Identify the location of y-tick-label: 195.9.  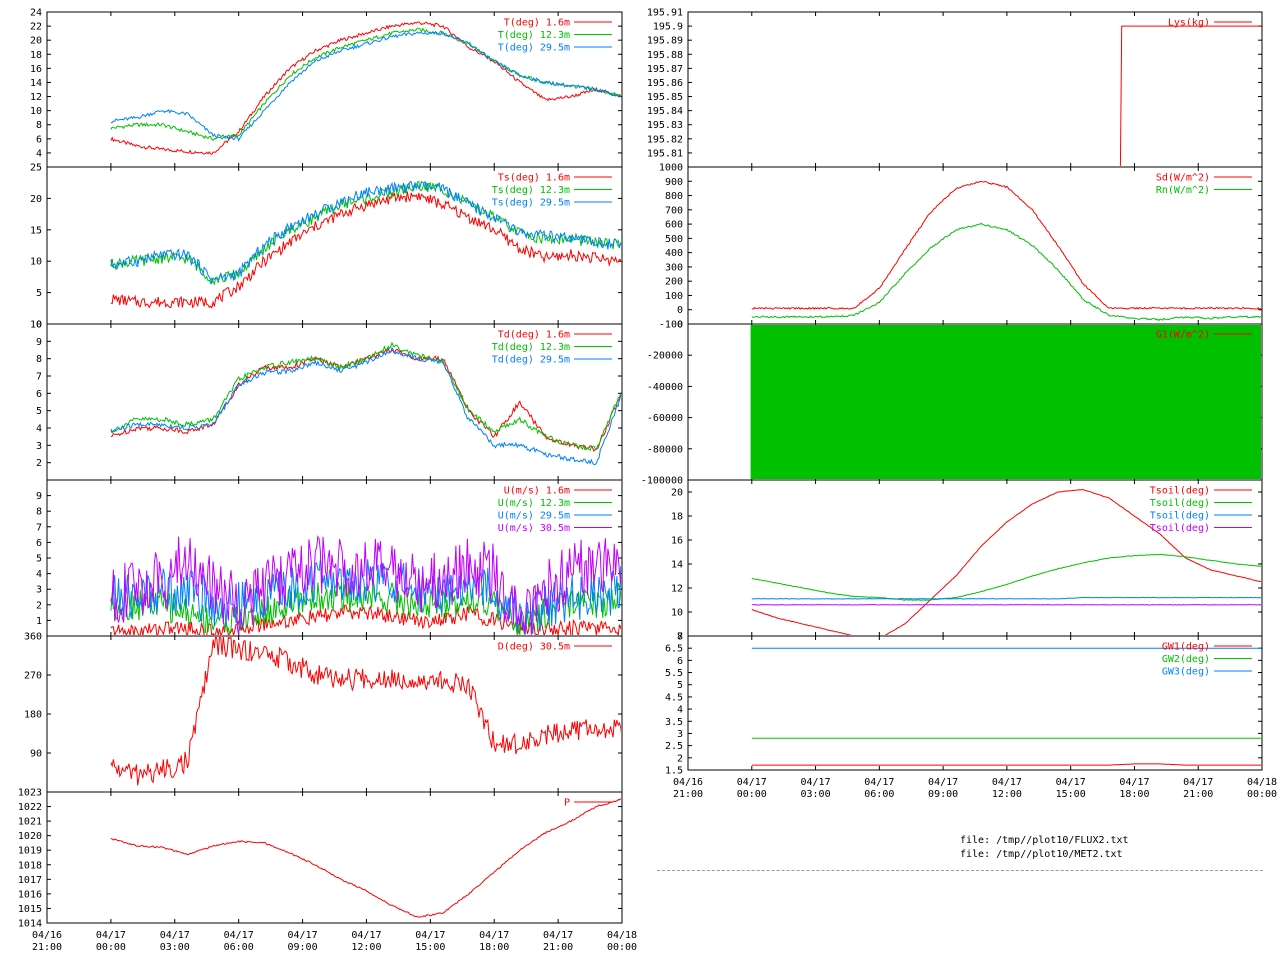
(668, 27).